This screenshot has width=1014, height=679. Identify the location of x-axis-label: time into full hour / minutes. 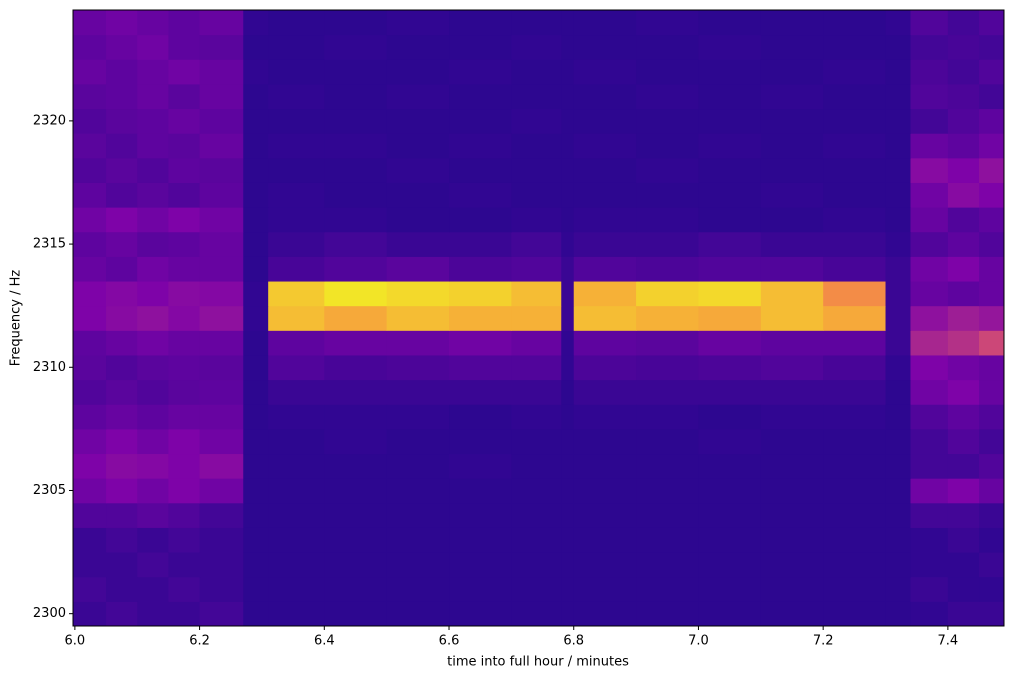
(538, 662).